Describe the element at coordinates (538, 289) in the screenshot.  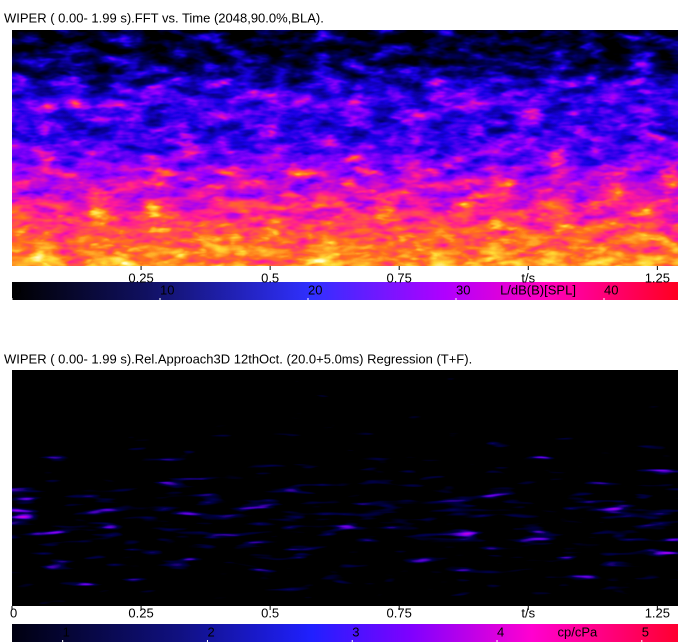
I see `colorbar-unit: L/dB(B)[SPL]` at that location.